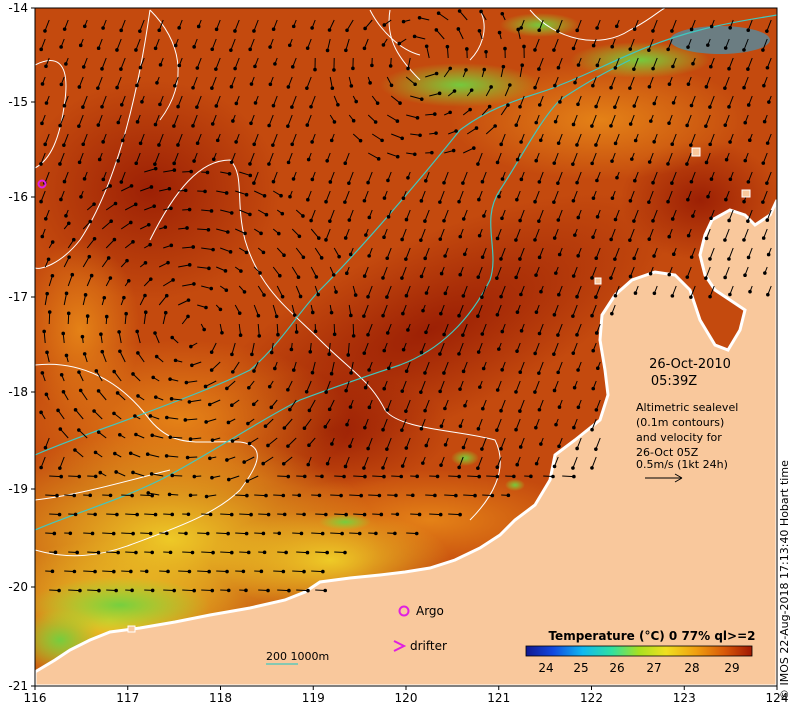  What do you see at coordinates (220, 698) in the screenshot?
I see `lon-tick-label: 118` at bounding box center [220, 698].